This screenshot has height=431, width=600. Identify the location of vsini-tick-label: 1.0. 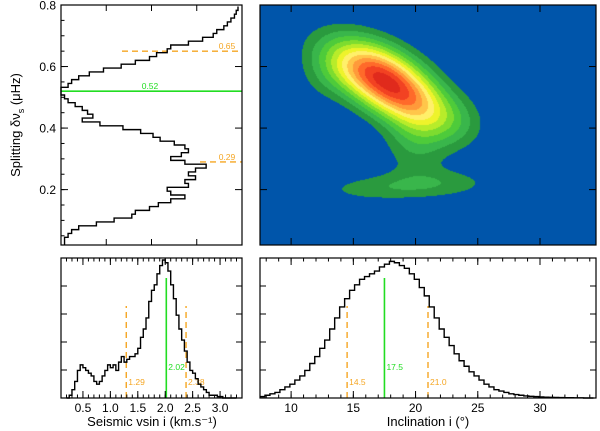
(110, 408).